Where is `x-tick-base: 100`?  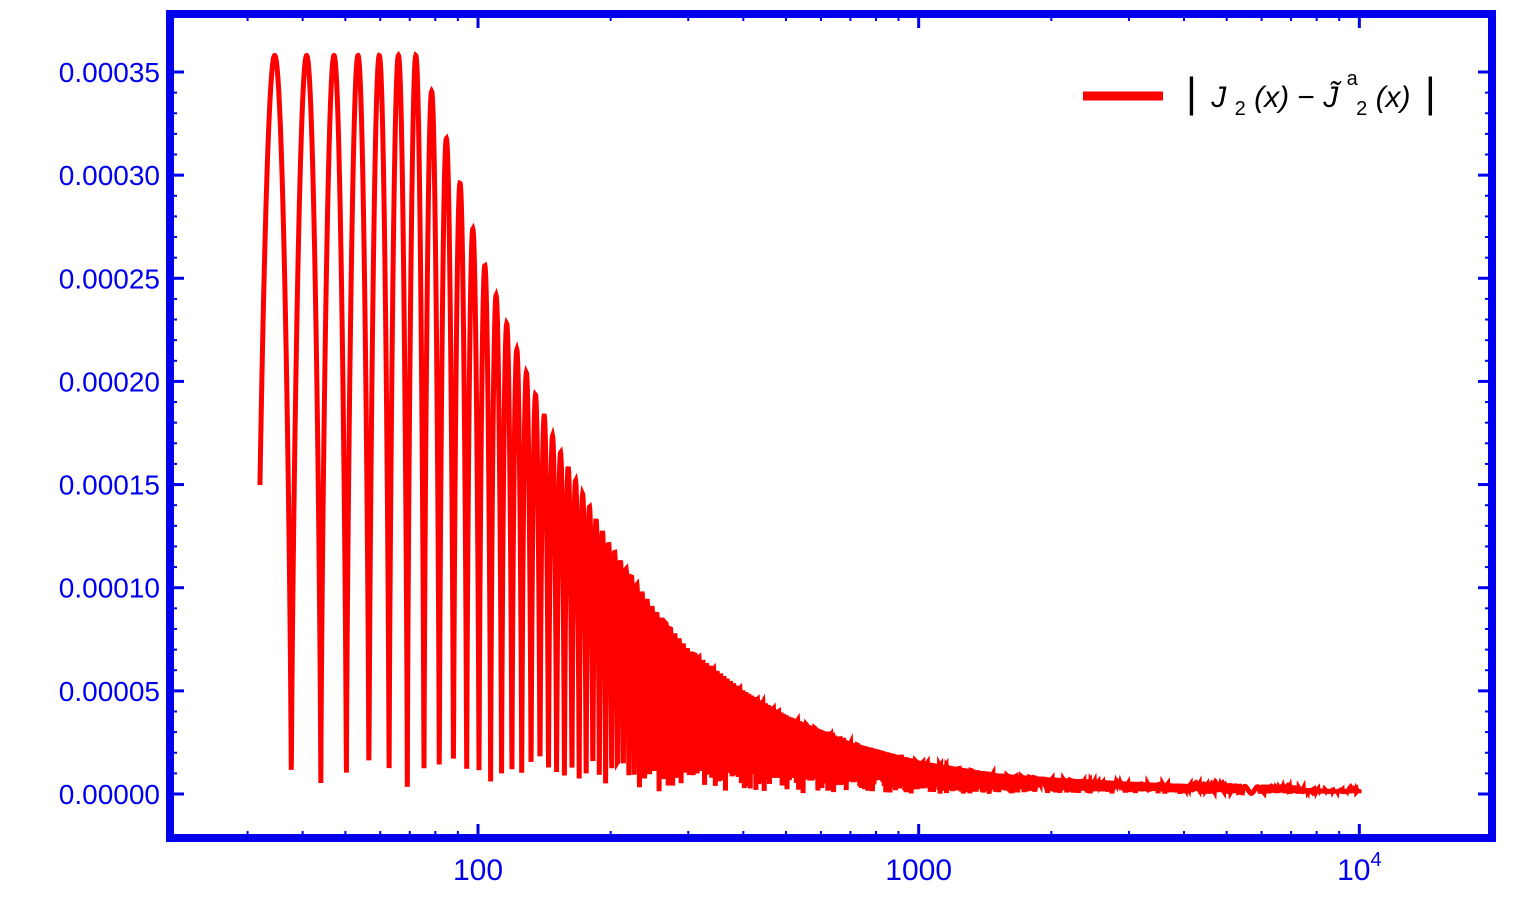 x-tick-base: 100 is located at coordinates (478, 870).